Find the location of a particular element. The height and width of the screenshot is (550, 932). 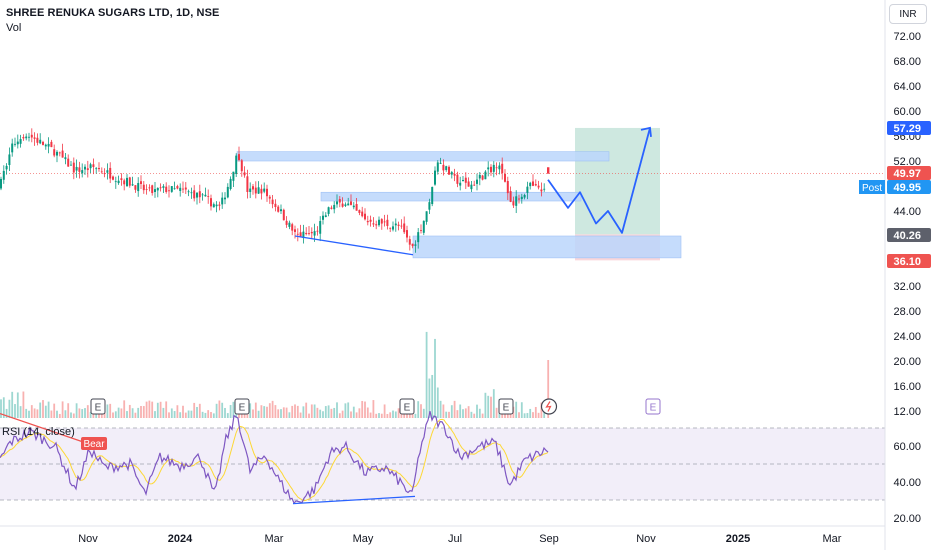

projection-arrowhead is located at coordinates (646, 131).